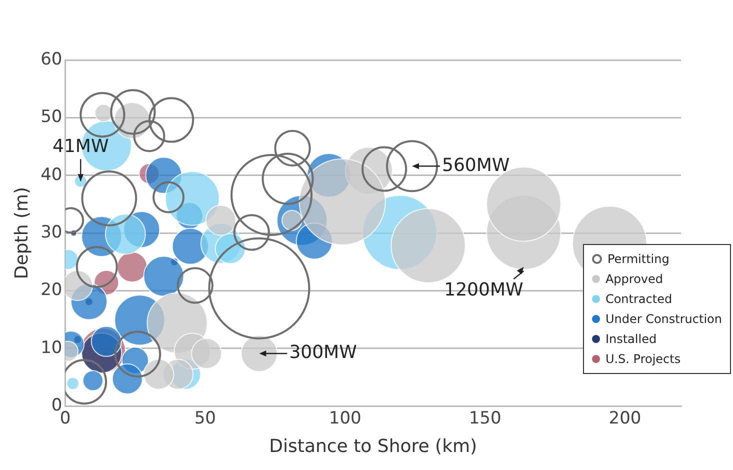  I want to click on x-tick-label: 50, so click(205, 418).